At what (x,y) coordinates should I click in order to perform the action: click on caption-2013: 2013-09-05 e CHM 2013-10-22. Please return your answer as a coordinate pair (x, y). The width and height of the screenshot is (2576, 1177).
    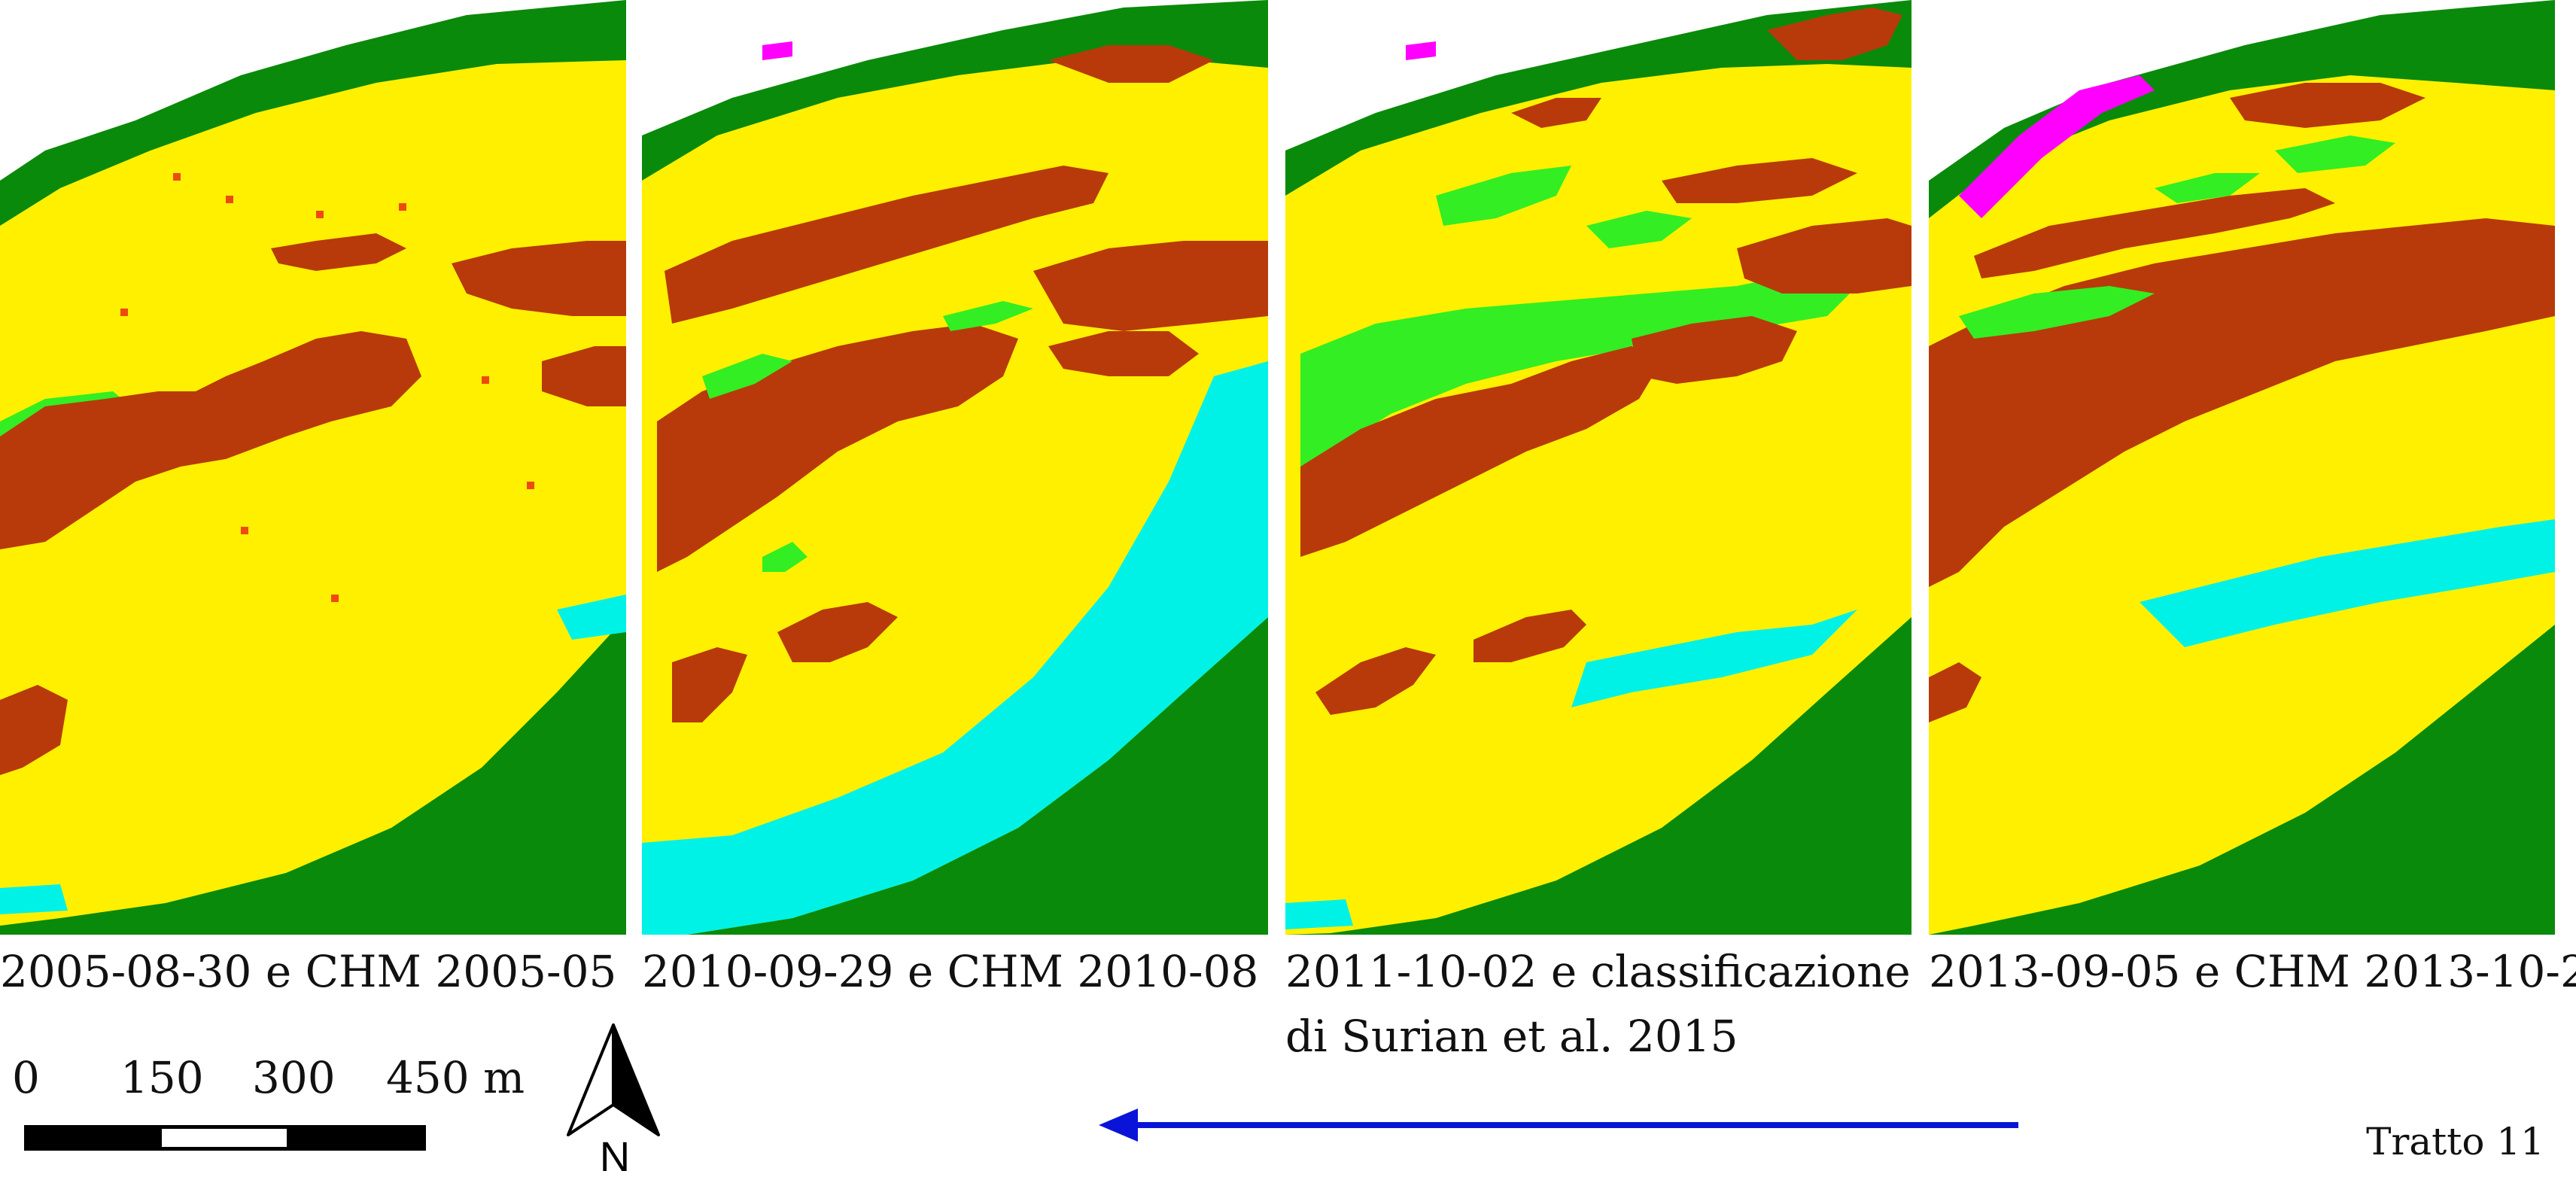
    Looking at the image, I should click on (2252, 972).